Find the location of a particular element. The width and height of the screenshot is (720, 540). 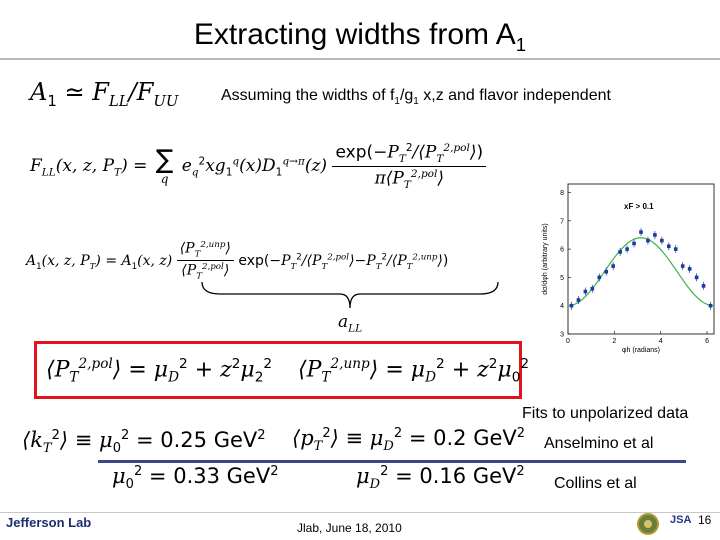

widths-highlight-box is located at coordinates (278, 370).